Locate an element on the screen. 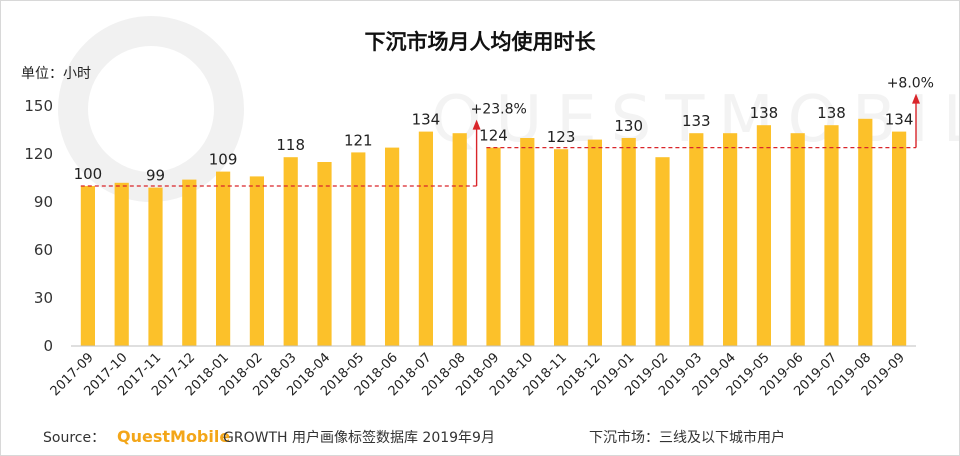 The width and height of the screenshot is (960, 456). data-label: 123 is located at coordinates (561, 137).